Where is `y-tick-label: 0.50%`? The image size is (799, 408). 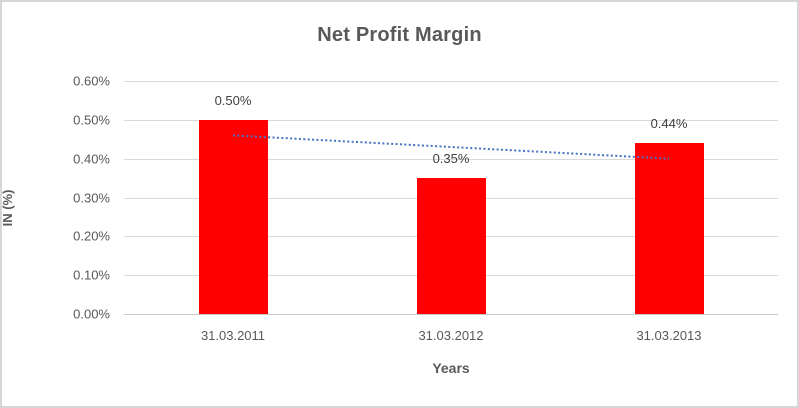
y-tick-label: 0.50% is located at coordinates (91, 120).